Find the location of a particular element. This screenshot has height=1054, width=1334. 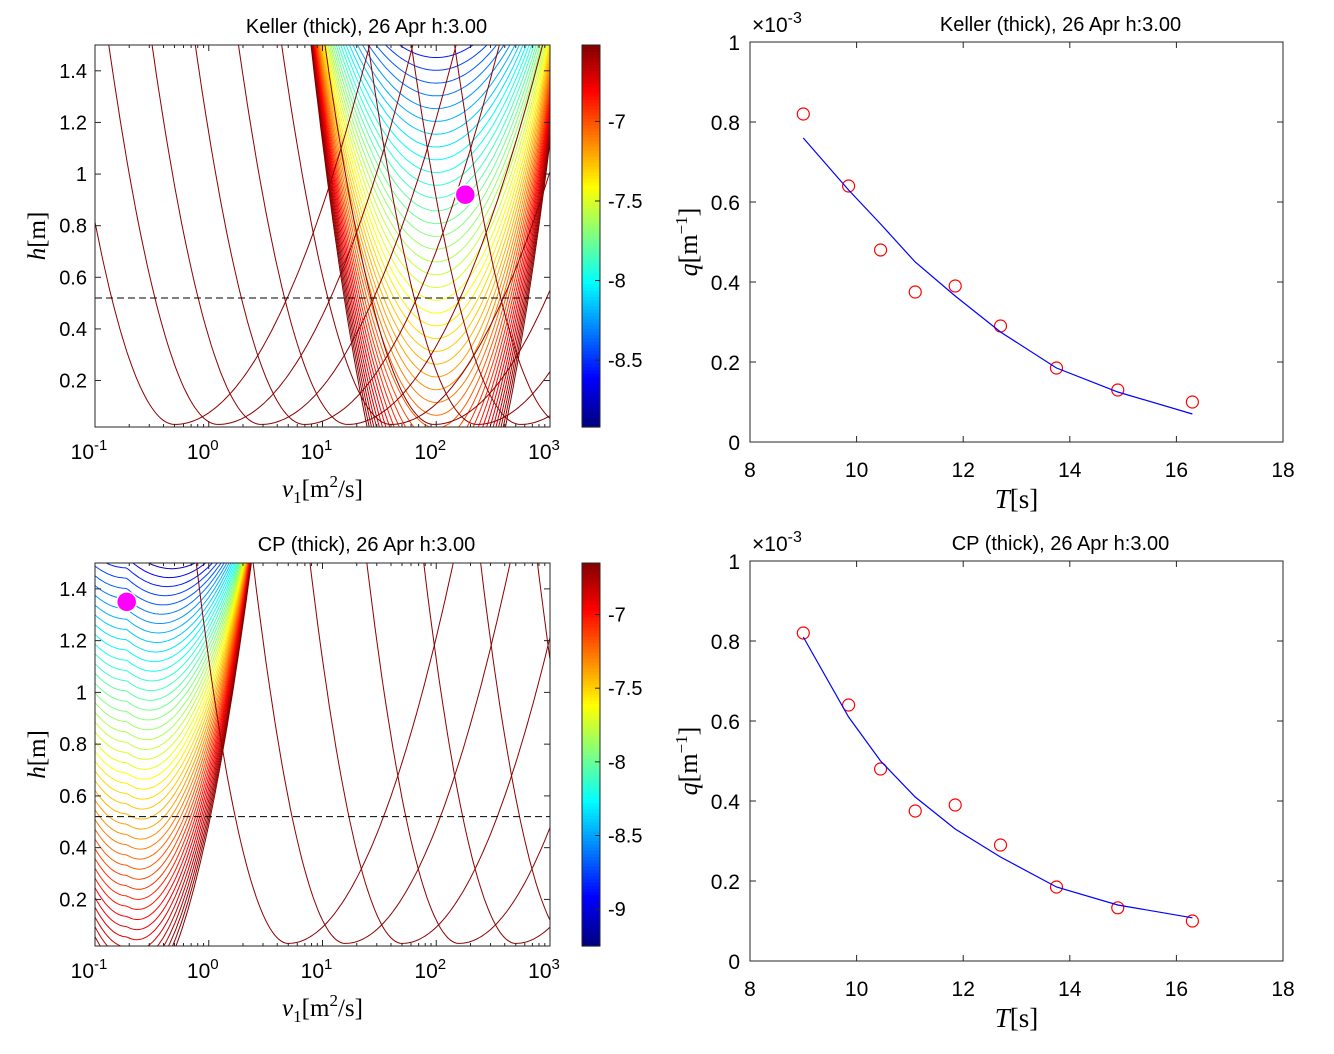

x-tick-label: 14 is located at coordinates (1070, 470).